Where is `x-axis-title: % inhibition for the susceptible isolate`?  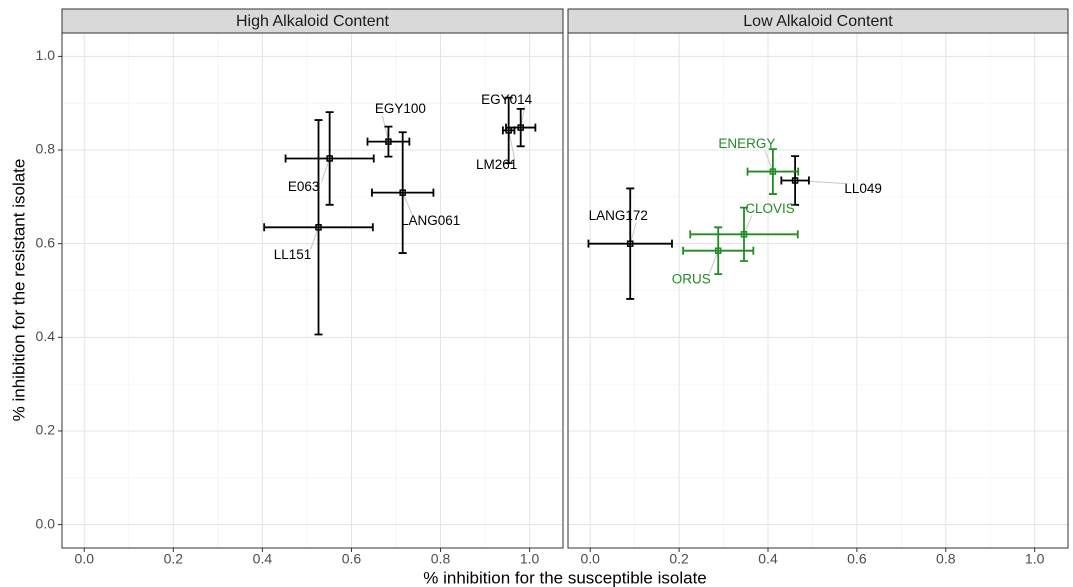 x-axis-title: % inhibition for the susceptible isolate is located at coordinates (565, 577).